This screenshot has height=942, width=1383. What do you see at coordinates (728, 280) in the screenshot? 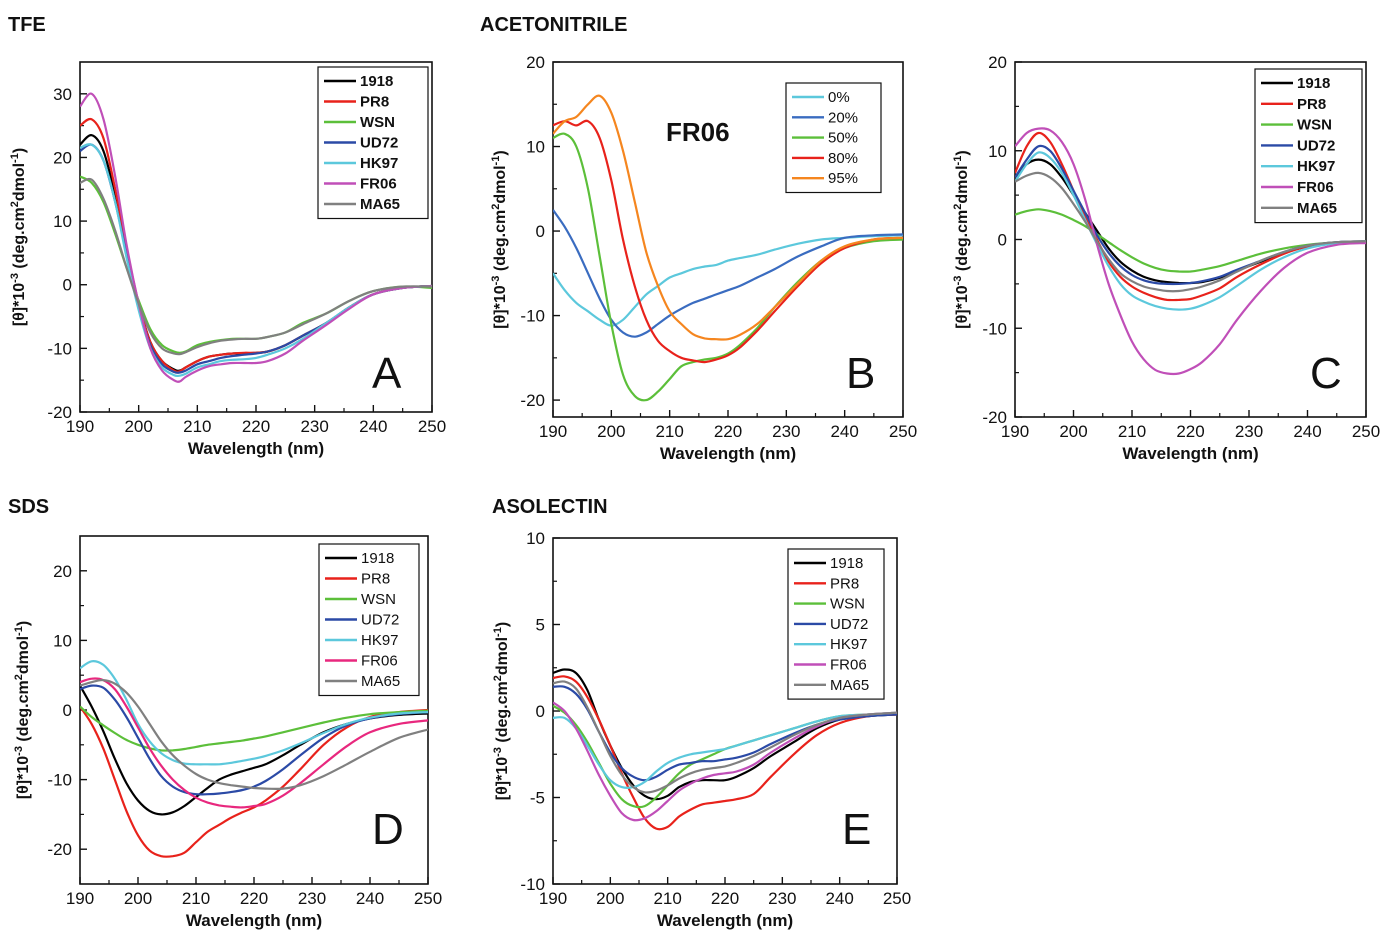
I see `series-line-0pct` at bounding box center [728, 280].